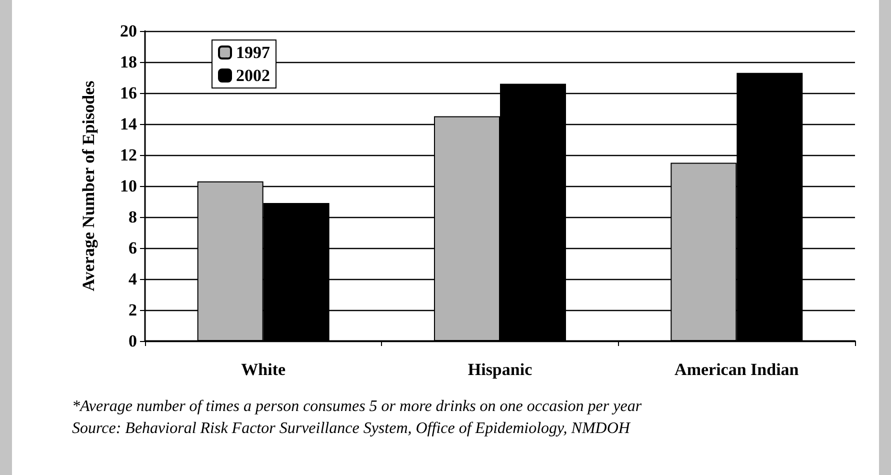  I want to click on y-tick-label: 8, so click(132, 217).